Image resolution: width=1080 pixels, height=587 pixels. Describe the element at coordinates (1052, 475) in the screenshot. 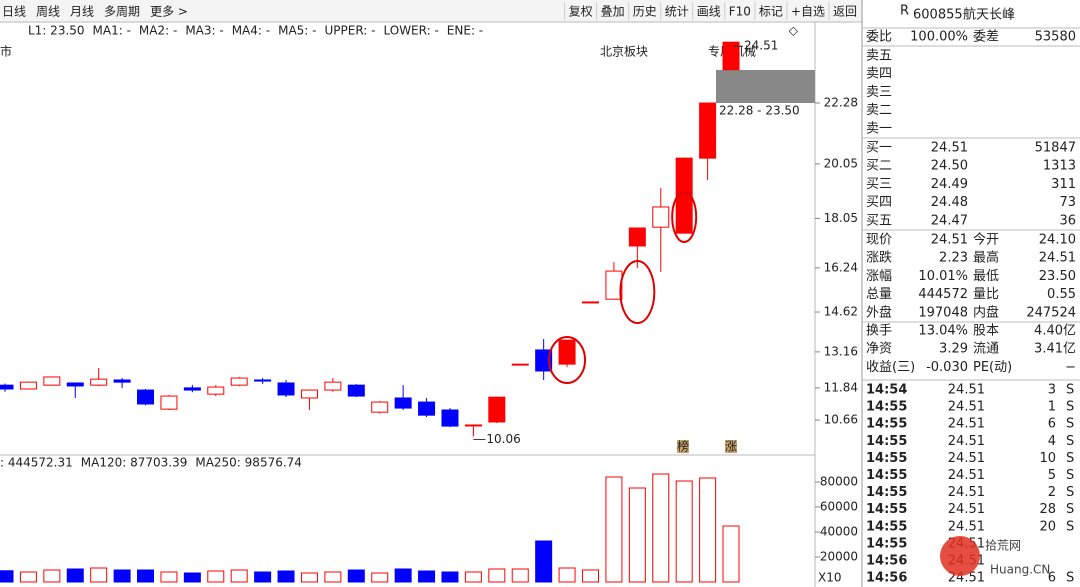

I see `panel-text: 5` at that location.